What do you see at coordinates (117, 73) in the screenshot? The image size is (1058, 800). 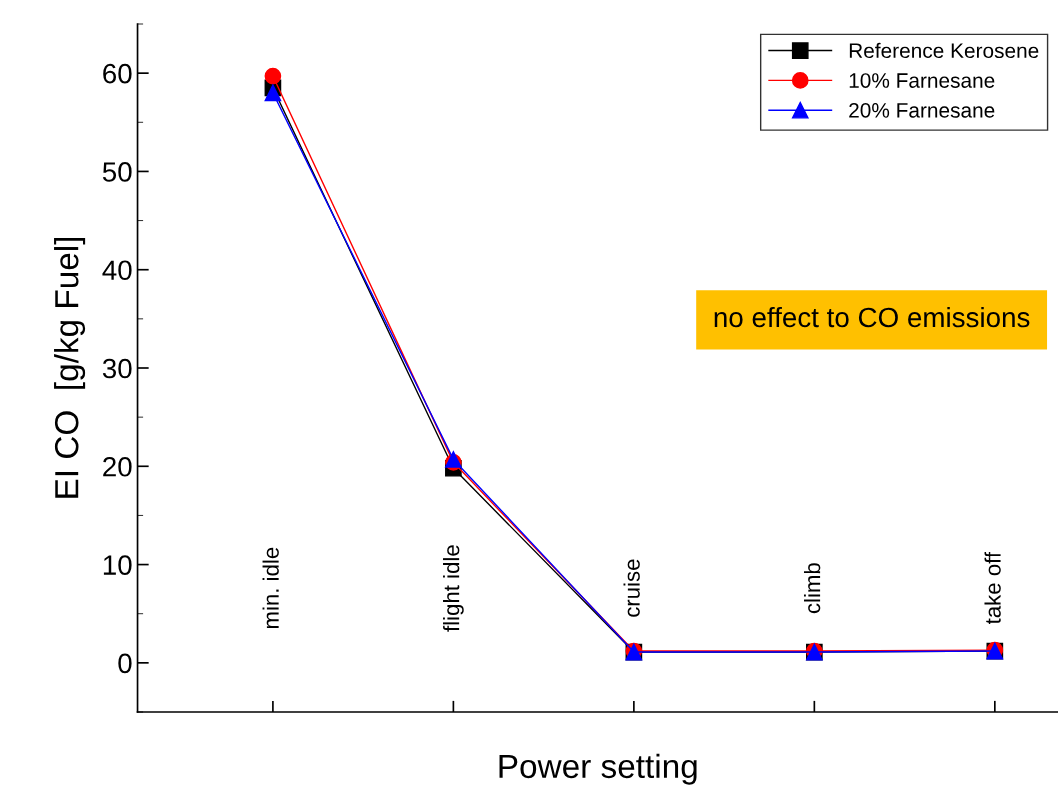 I see `y-tick-label: 60` at bounding box center [117, 73].